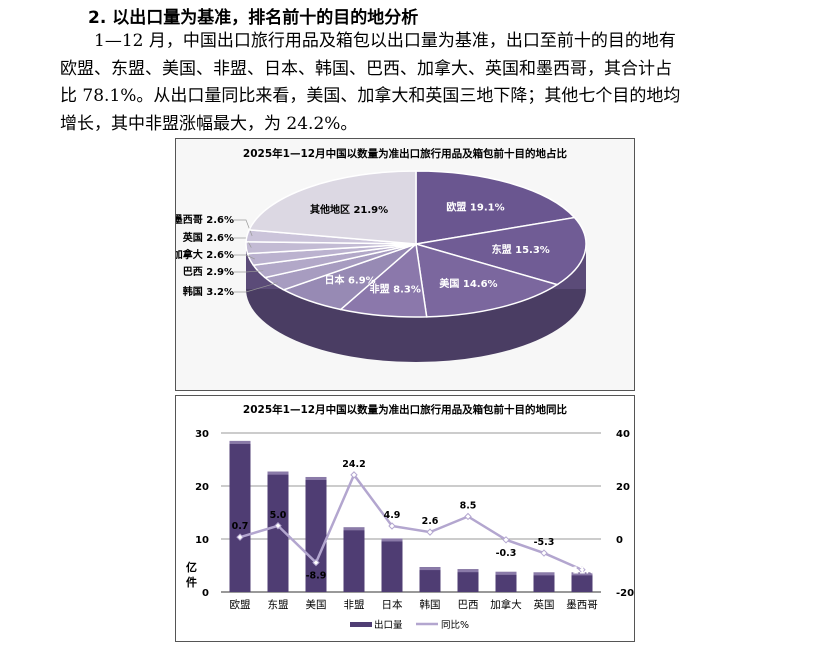 The height and width of the screenshot is (646, 814). What do you see at coordinates (209, 123) in the screenshot?
I see `paragraph-line: 增长，其中非盟涨幅最大，为 24.2%。` at bounding box center [209, 123].